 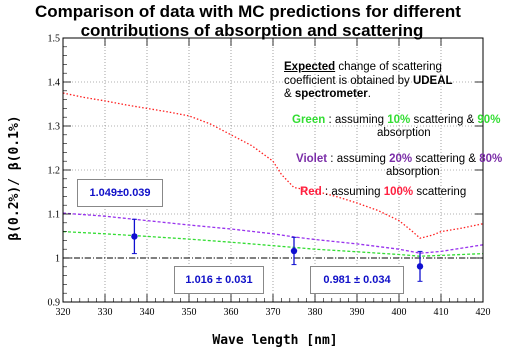 What do you see at coordinates (311, 192) in the screenshot?
I see `legend-red-name: Red` at bounding box center [311, 192].